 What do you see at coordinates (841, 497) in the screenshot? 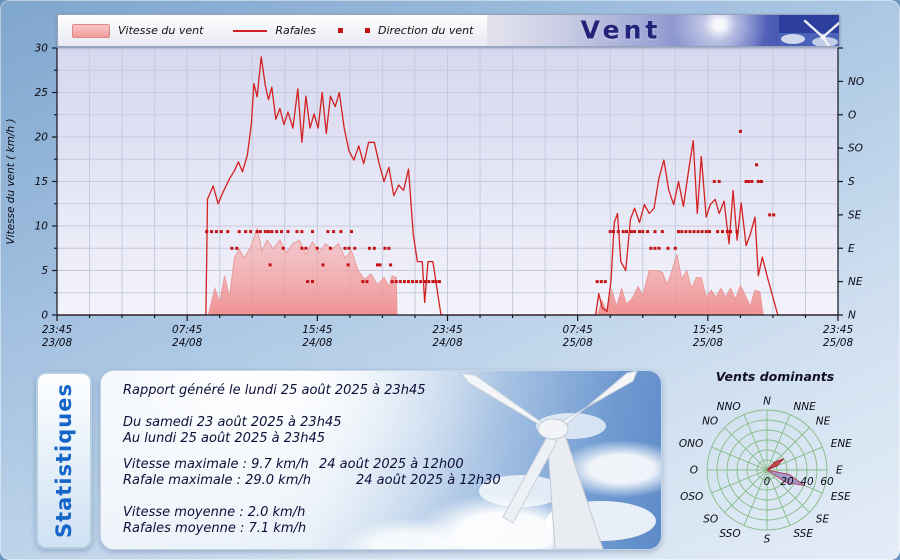
I see `svg-text: ESE` at bounding box center [841, 497].